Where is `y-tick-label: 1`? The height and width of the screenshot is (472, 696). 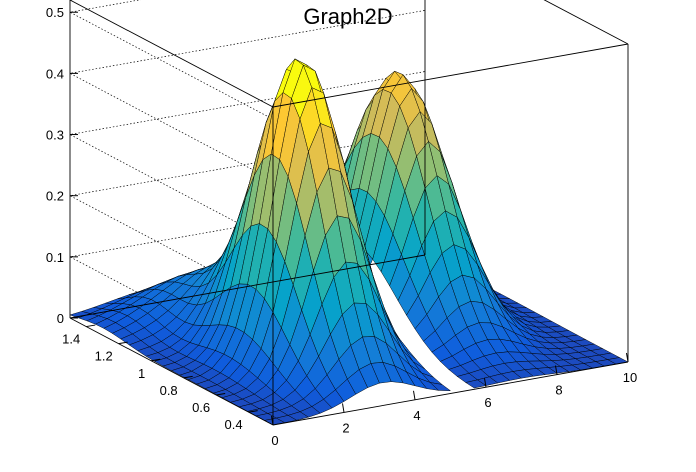 y-tick-label: 1 is located at coordinates (141, 373).